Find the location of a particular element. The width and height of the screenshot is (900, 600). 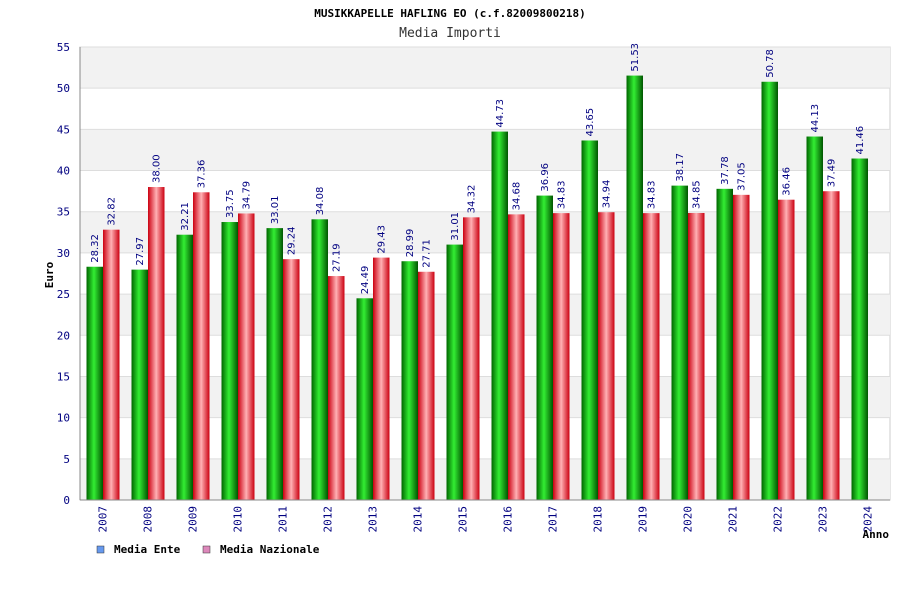

value-label: 44.73 is located at coordinates (500, 113).